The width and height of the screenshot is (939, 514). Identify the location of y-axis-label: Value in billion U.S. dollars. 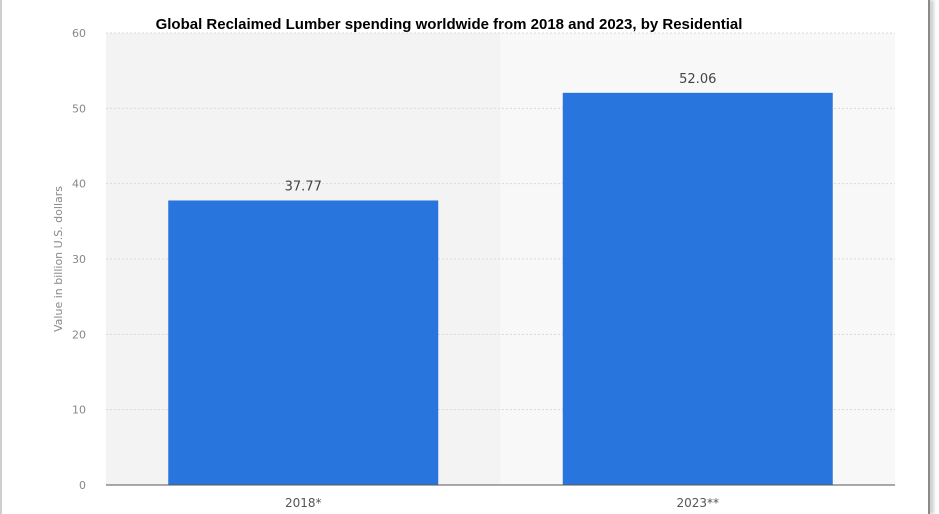
(58, 259).